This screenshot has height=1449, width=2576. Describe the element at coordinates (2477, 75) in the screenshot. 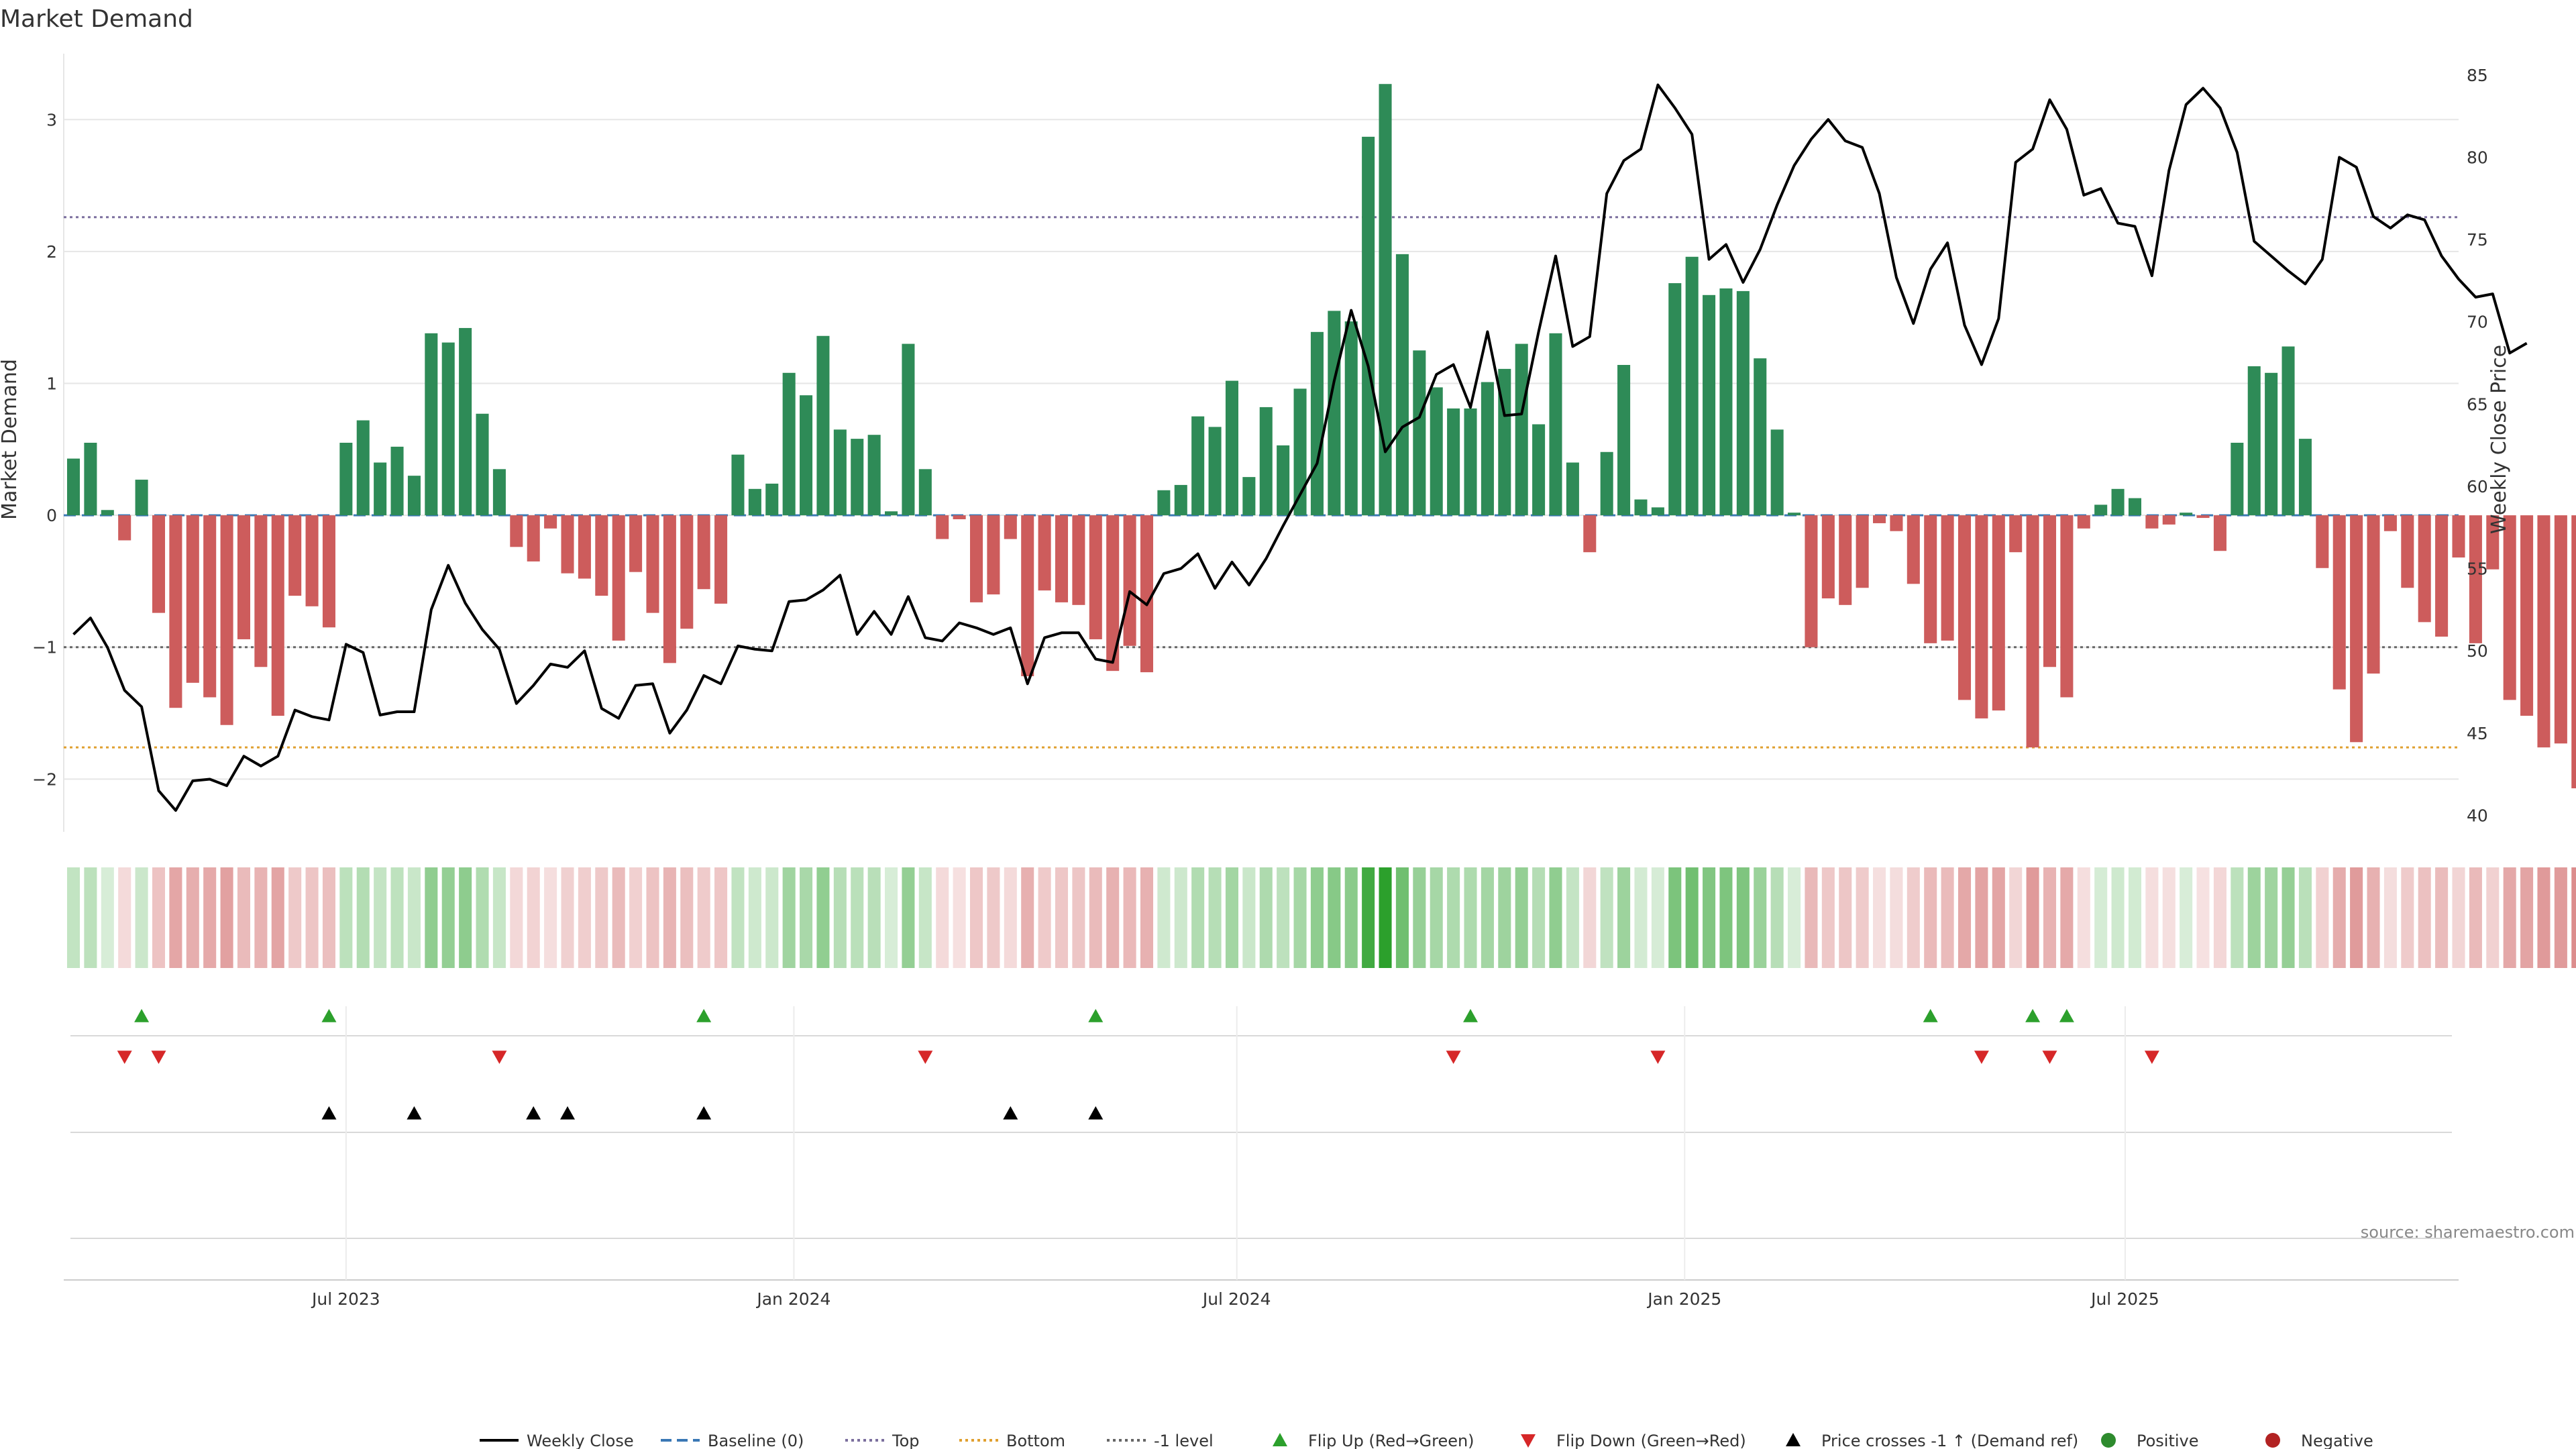

I see `y2-tick-label: 85` at that location.